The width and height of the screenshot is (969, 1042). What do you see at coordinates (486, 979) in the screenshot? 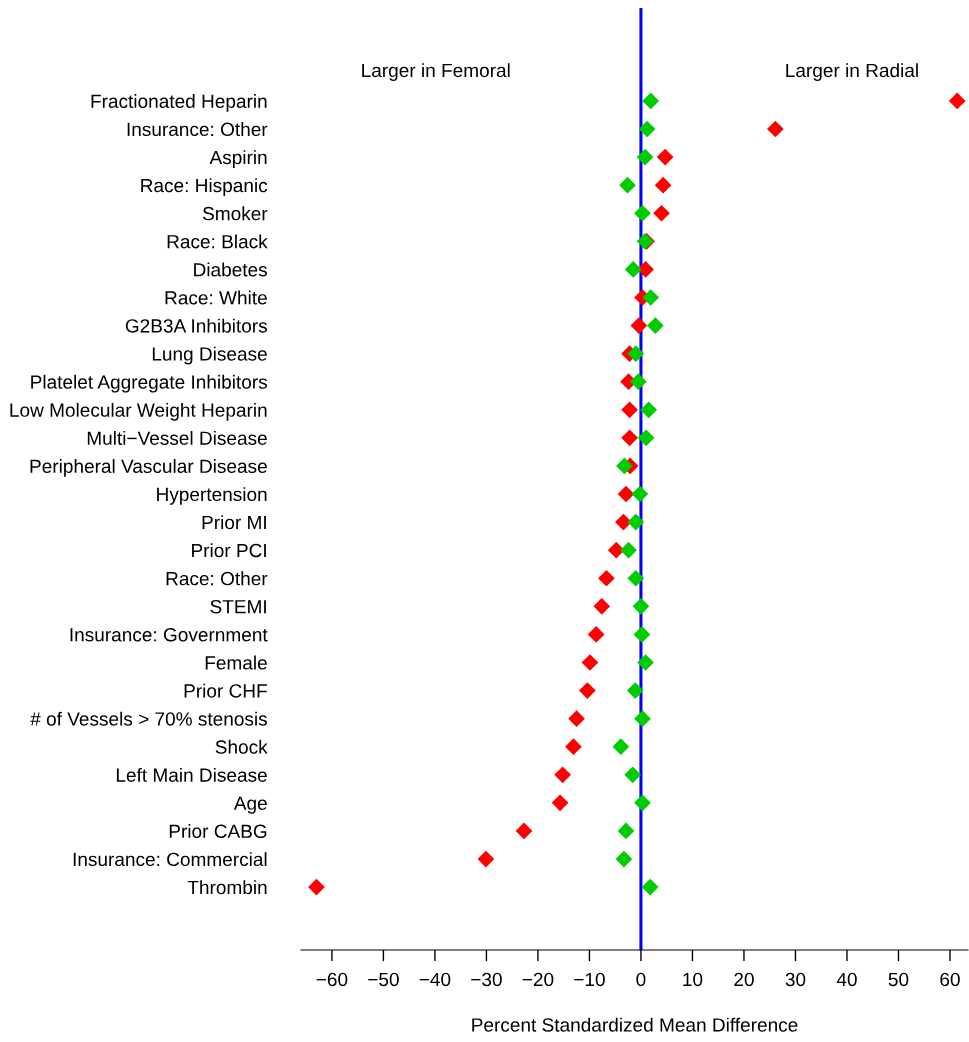
I see `x-tick-label: −30` at bounding box center [486, 979].